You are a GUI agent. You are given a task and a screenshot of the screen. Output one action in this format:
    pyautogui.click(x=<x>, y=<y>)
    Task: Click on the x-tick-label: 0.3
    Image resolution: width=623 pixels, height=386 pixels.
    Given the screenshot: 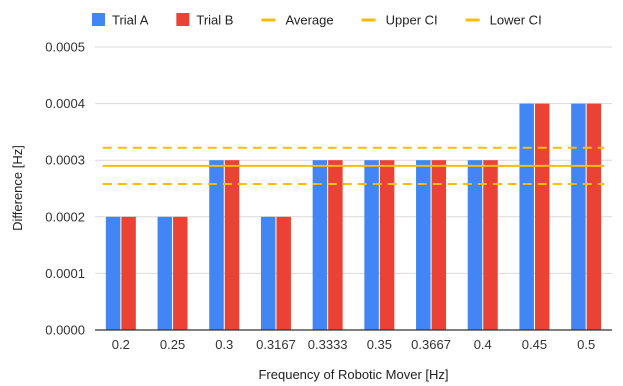 What is the action you would take?
    pyautogui.click(x=224, y=344)
    